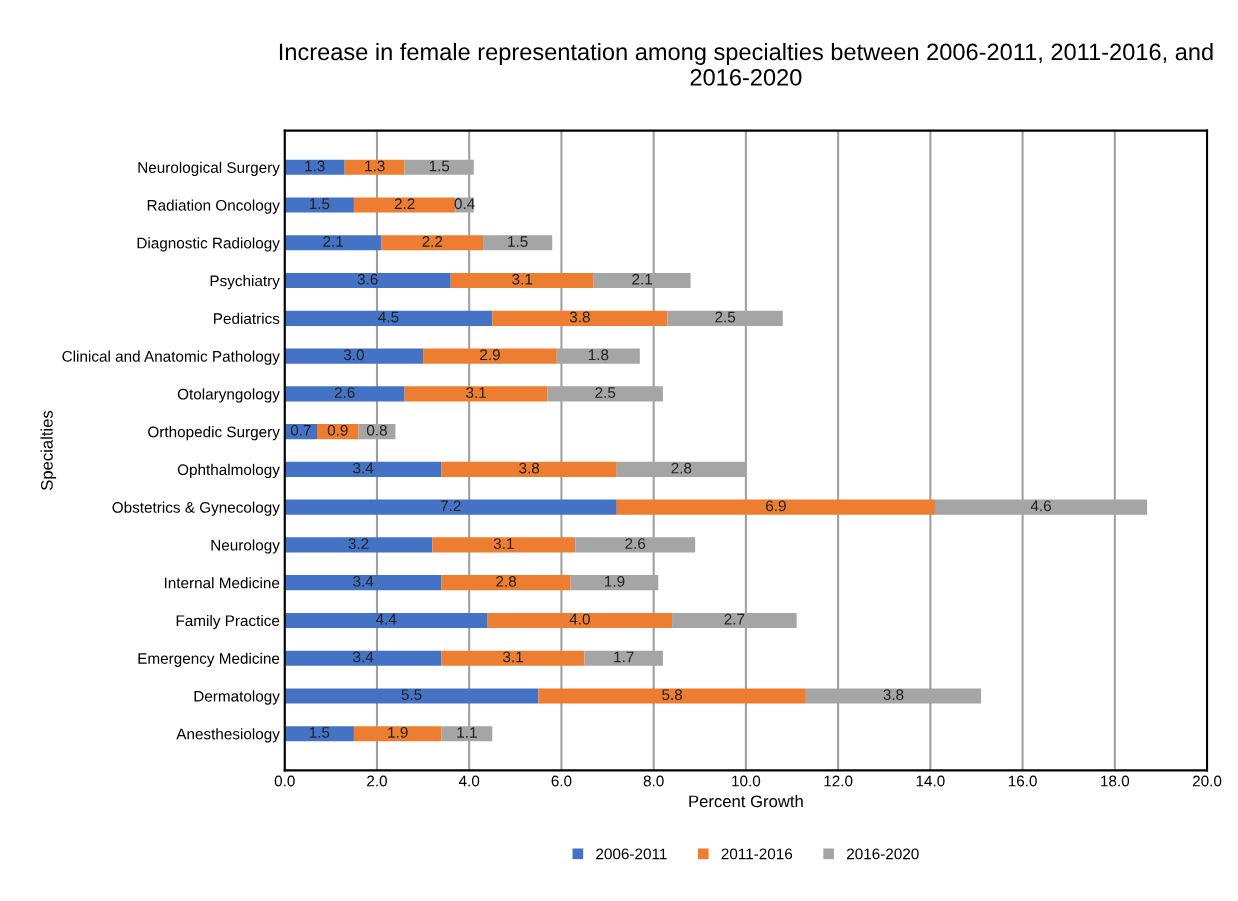 The height and width of the screenshot is (901, 1238). I want to click on y-tick-label: Radiation Oncology, so click(213, 206).